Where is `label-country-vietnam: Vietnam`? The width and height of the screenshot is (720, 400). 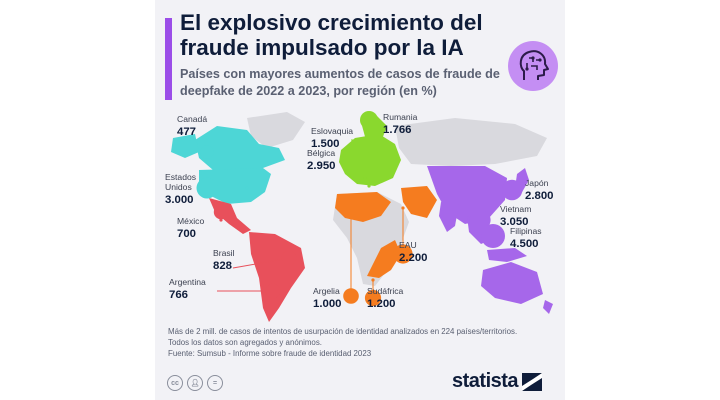
label-country-vietnam: Vietnam is located at coordinates (515, 209).